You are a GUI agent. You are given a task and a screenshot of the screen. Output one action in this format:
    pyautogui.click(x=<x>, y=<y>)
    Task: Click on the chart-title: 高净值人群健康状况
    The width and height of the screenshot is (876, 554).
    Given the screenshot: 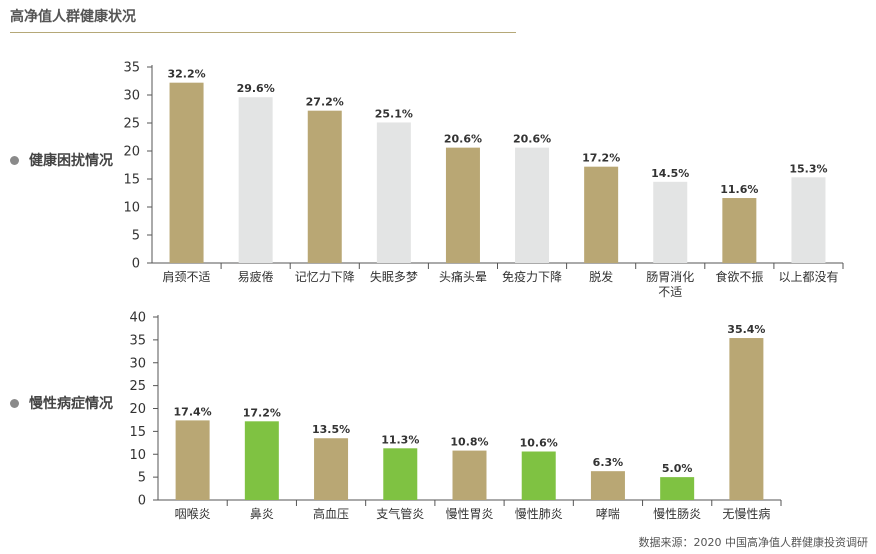 What is the action you would take?
    pyautogui.click(x=73, y=17)
    